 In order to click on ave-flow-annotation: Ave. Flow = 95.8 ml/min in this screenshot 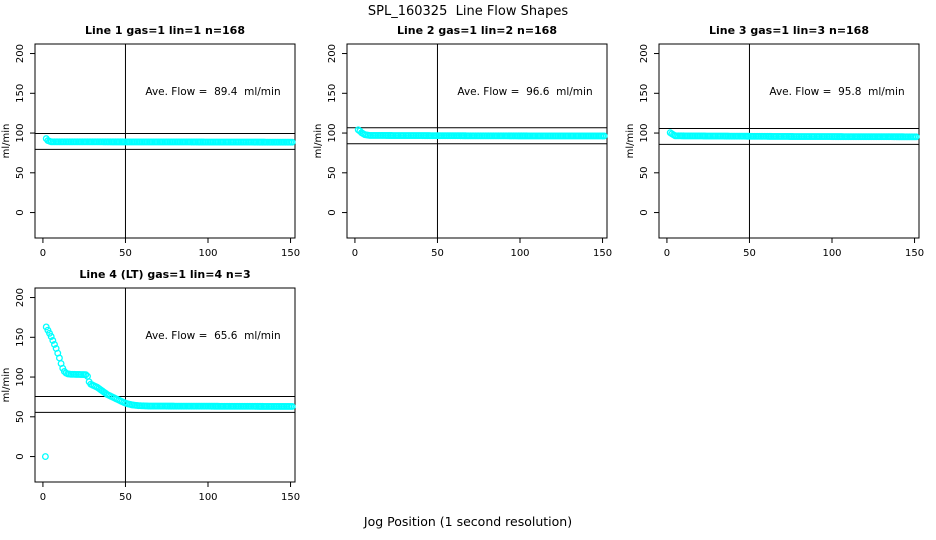, I will do `click(836, 92)`.